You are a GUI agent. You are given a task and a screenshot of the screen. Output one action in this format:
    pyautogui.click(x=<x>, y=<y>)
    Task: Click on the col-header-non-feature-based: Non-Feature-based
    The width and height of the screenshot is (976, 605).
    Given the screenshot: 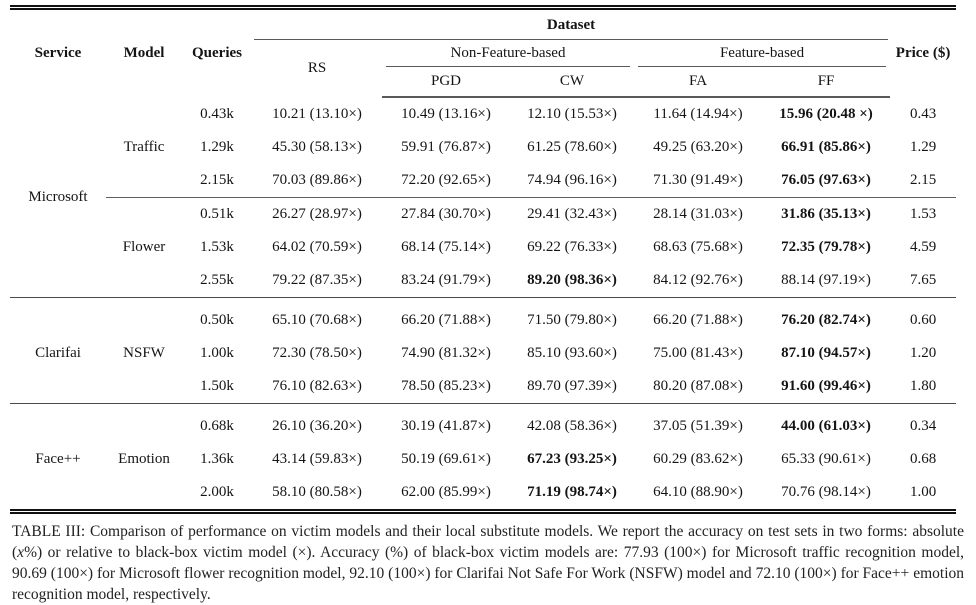 What is the action you would take?
    pyautogui.click(x=508, y=53)
    